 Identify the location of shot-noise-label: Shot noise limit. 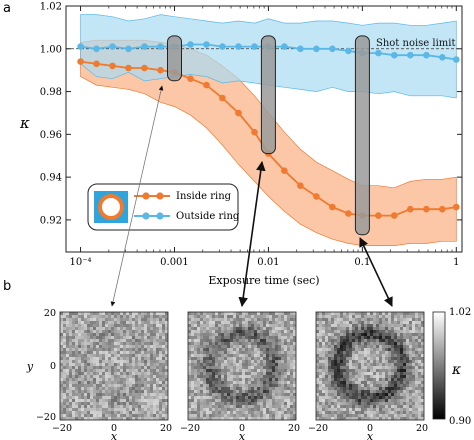
(416, 43).